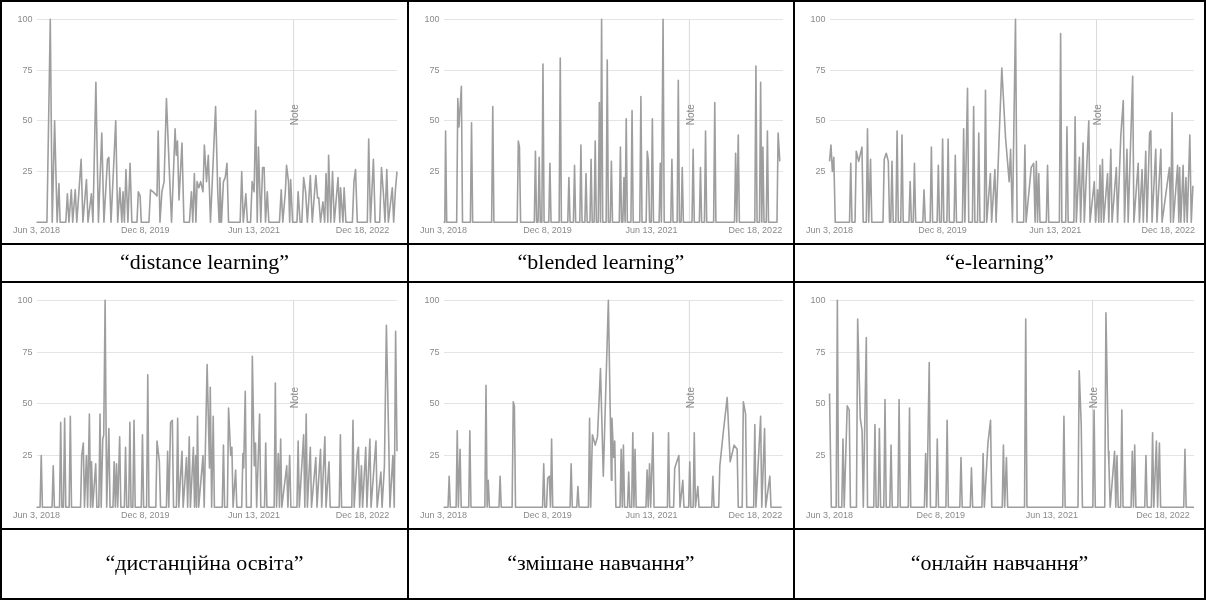 The height and width of the screenshot is (600, 1206). Describe the element at coordinates (204, 262) in the screenshot. I see `text: “distance learning”` at that location.